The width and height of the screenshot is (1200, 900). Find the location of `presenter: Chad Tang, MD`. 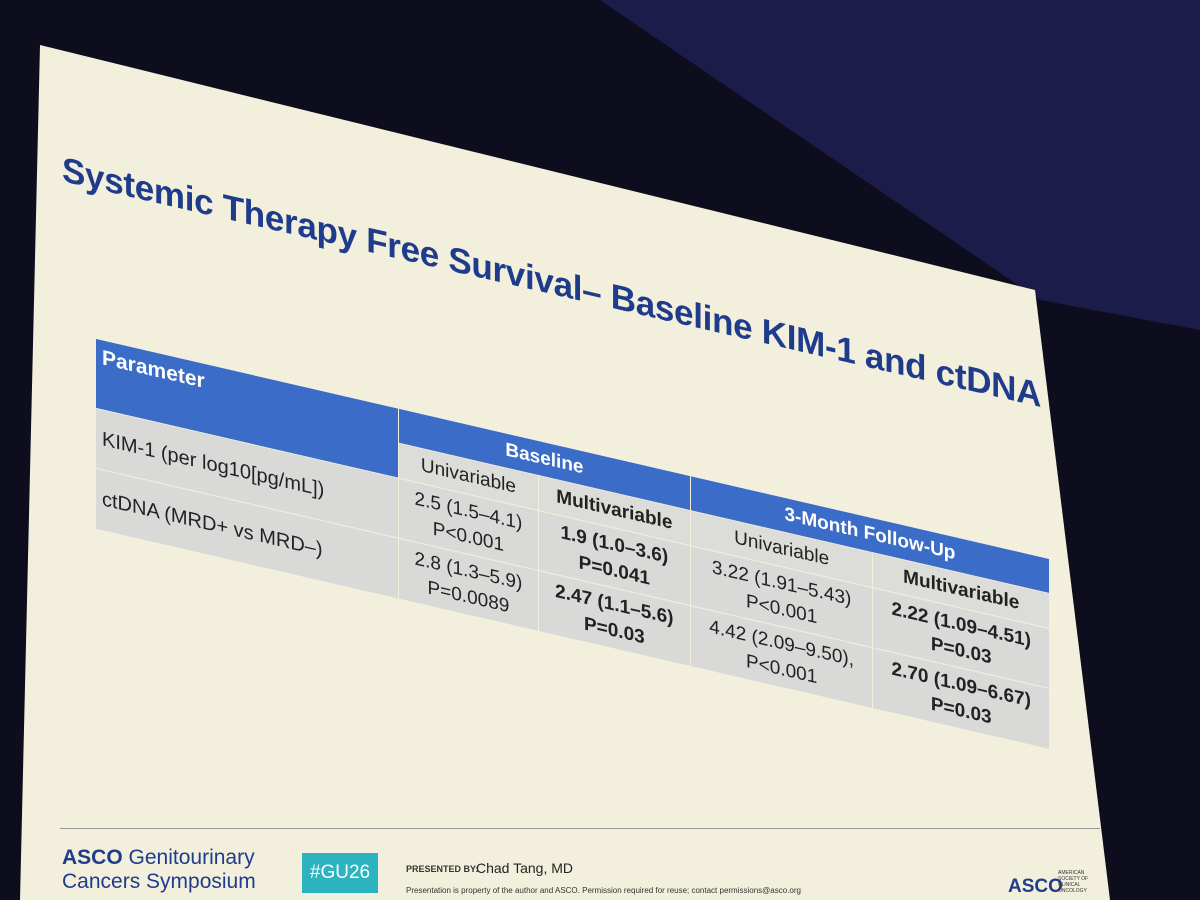

presenter: Chad Tang, MD is located at coordinates (525, 868).